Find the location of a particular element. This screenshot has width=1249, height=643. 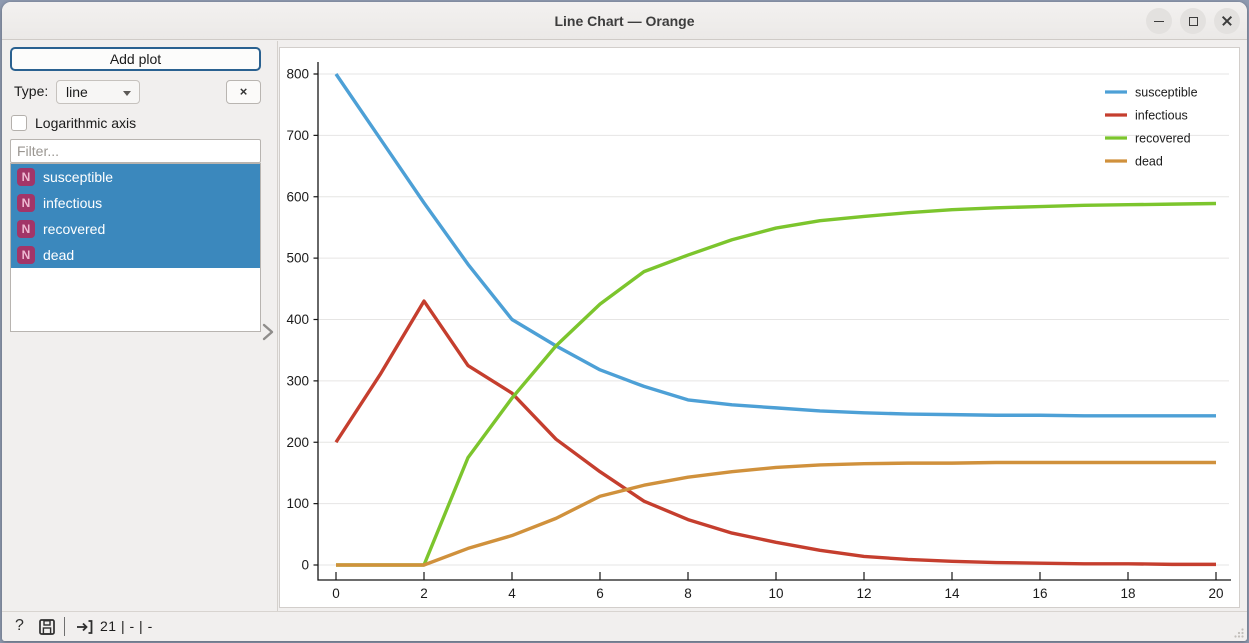

x-tick-label: 14 is located at coordinates (952, 593).